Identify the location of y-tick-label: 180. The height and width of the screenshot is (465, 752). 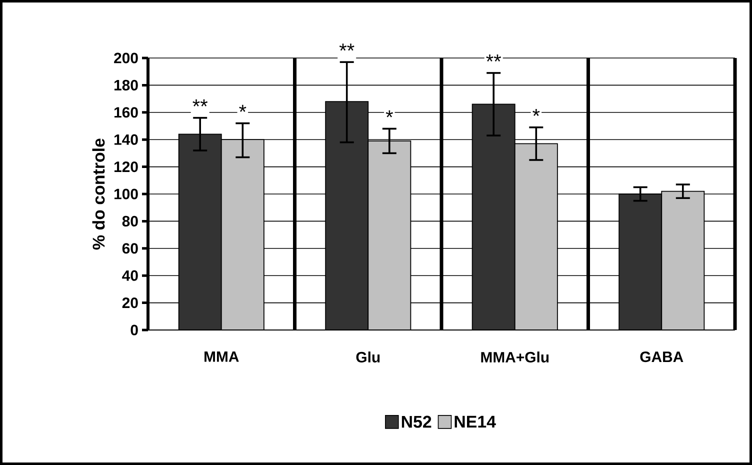
(126, 85).